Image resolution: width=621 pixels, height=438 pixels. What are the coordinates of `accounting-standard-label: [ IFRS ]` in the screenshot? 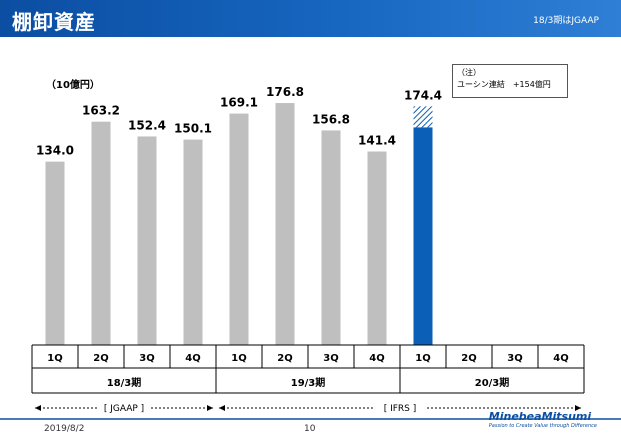 It's located at (400, 409).